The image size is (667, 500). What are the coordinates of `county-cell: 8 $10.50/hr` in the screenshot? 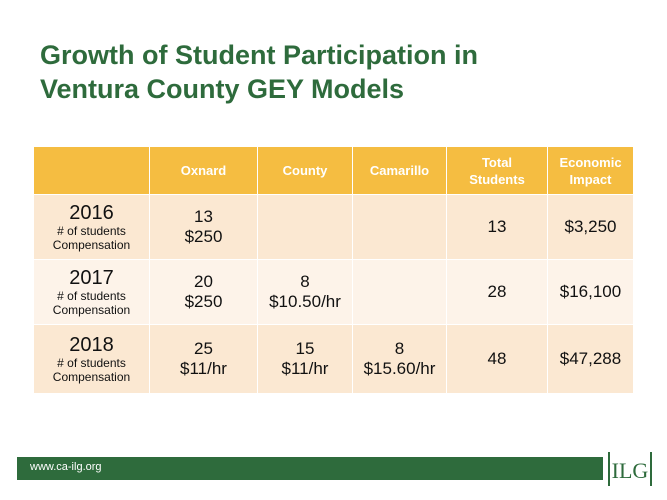 It's located at (305, 292).